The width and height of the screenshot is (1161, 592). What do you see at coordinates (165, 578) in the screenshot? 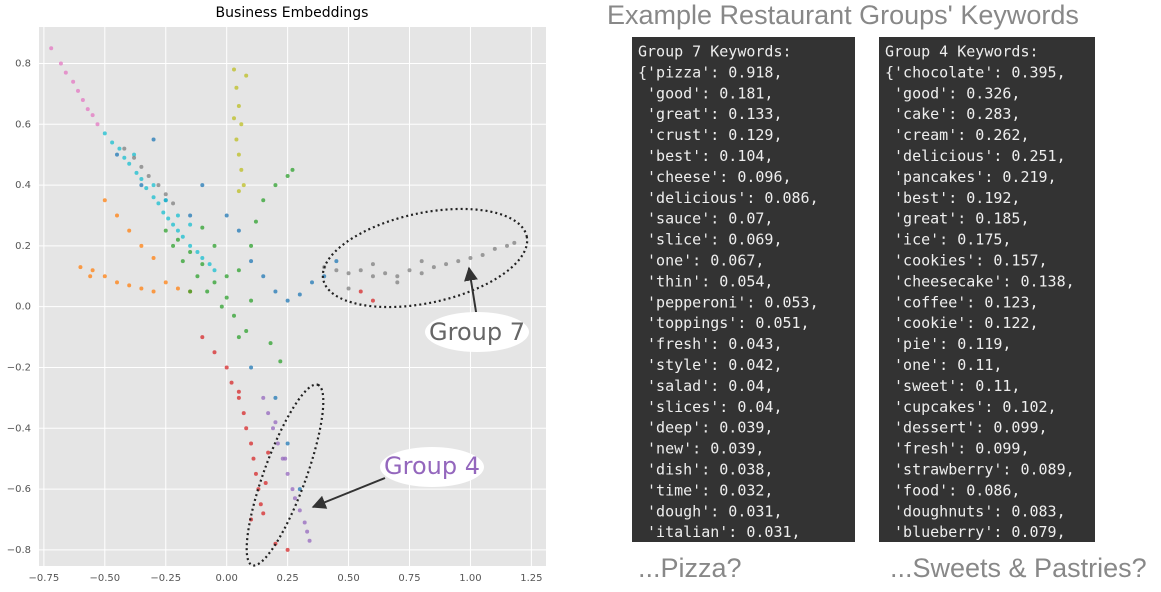
I see `x-tick-label: −0.25` at bounding box center [165, 578].